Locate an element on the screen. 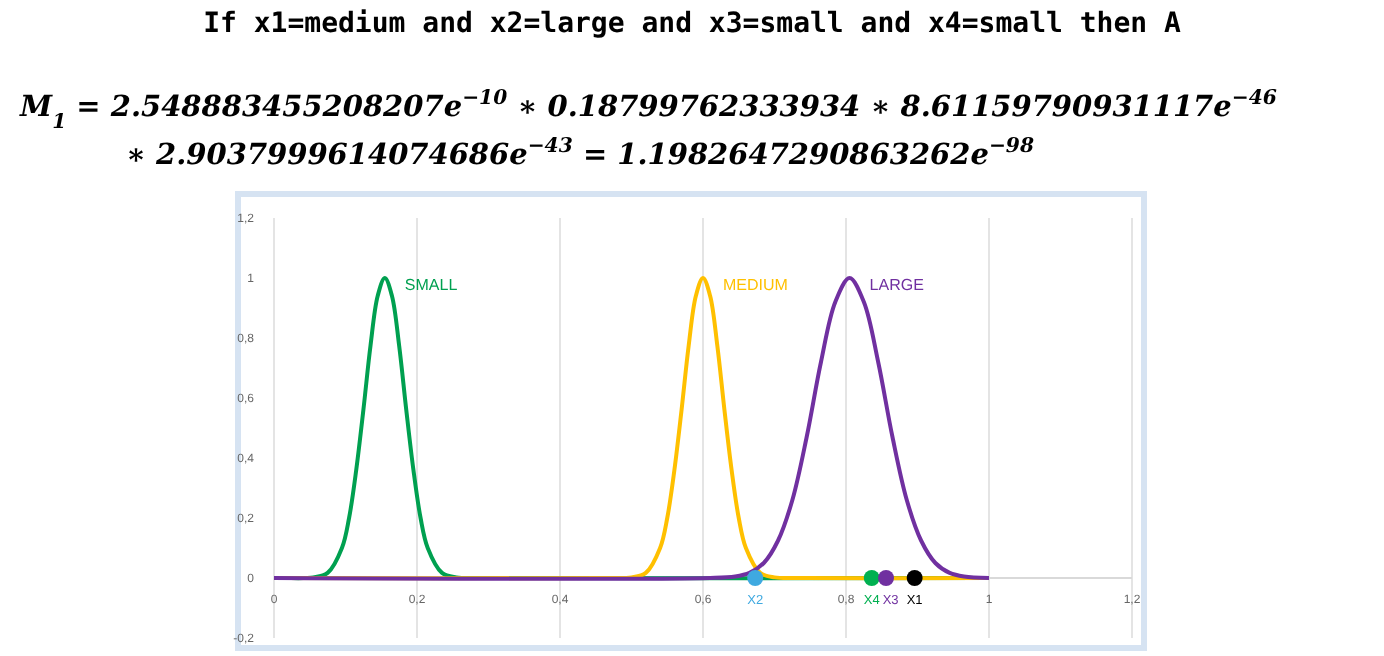  series-label: SMALL is located at coordinates (431, 285).